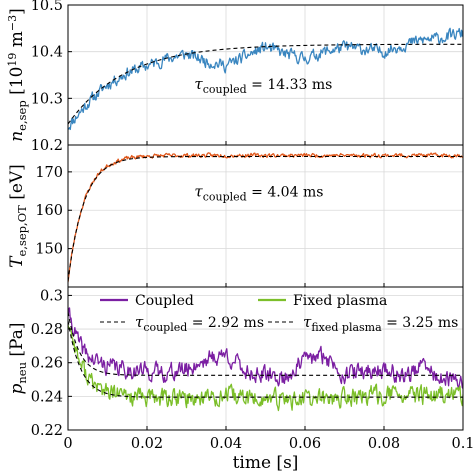 This screenshot has height=473, width=474. Describe the element at coordinates (47, 7) in the screenshot. I see `y-tick-label: 10.5` at that location.